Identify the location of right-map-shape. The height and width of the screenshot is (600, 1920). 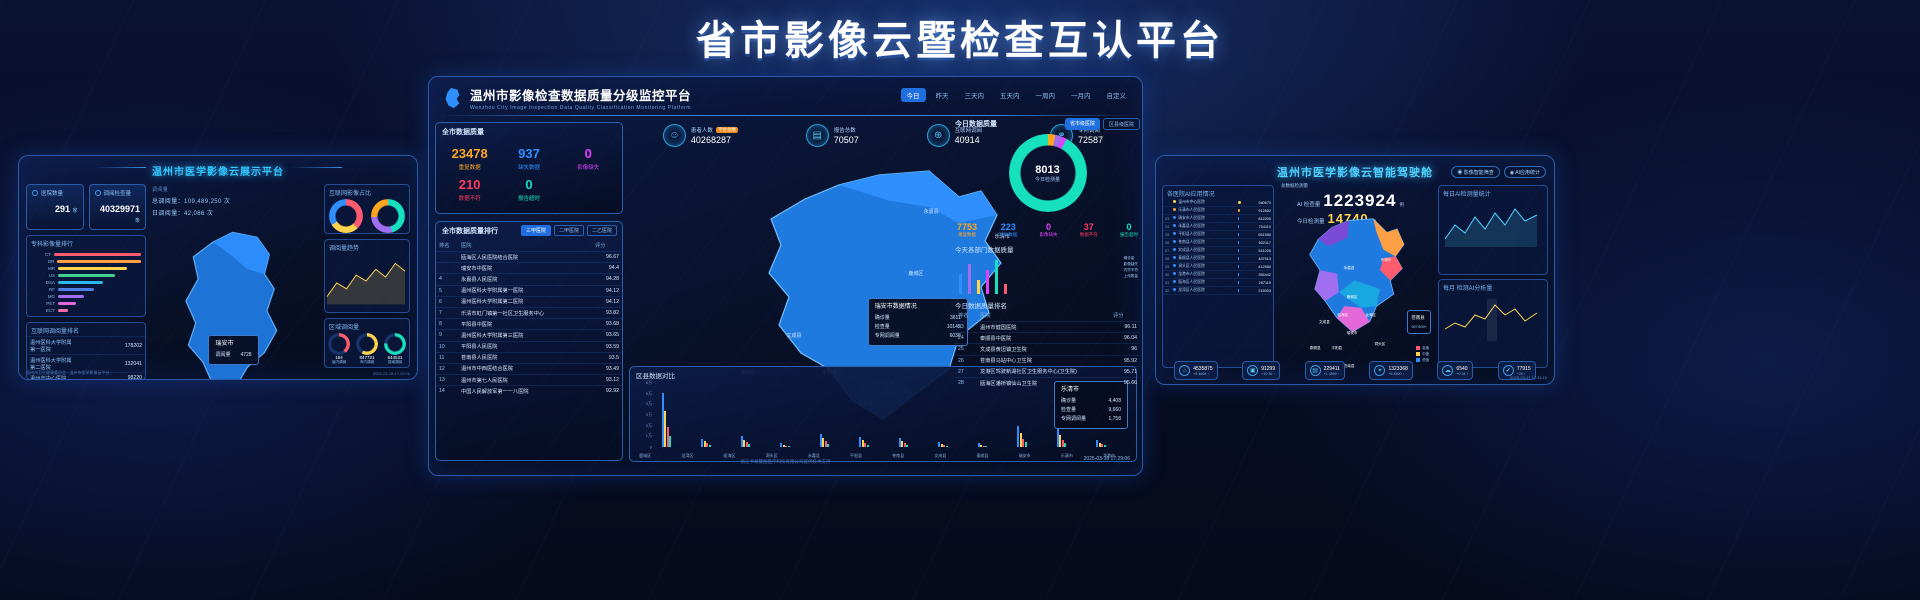
(1356, 277).